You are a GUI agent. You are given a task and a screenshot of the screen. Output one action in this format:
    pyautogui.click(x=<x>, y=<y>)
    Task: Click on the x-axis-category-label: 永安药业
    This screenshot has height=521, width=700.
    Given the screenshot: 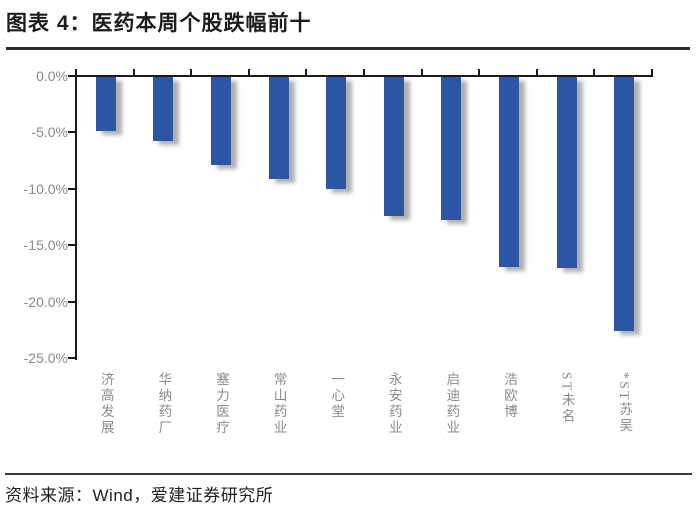 What is the action you would take?
    pyautogui.click(x=394, y=404)
    